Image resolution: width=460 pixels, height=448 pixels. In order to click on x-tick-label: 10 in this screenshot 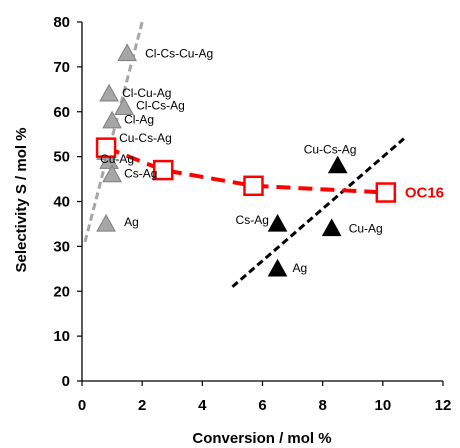, I will do `click(382, 405)`.